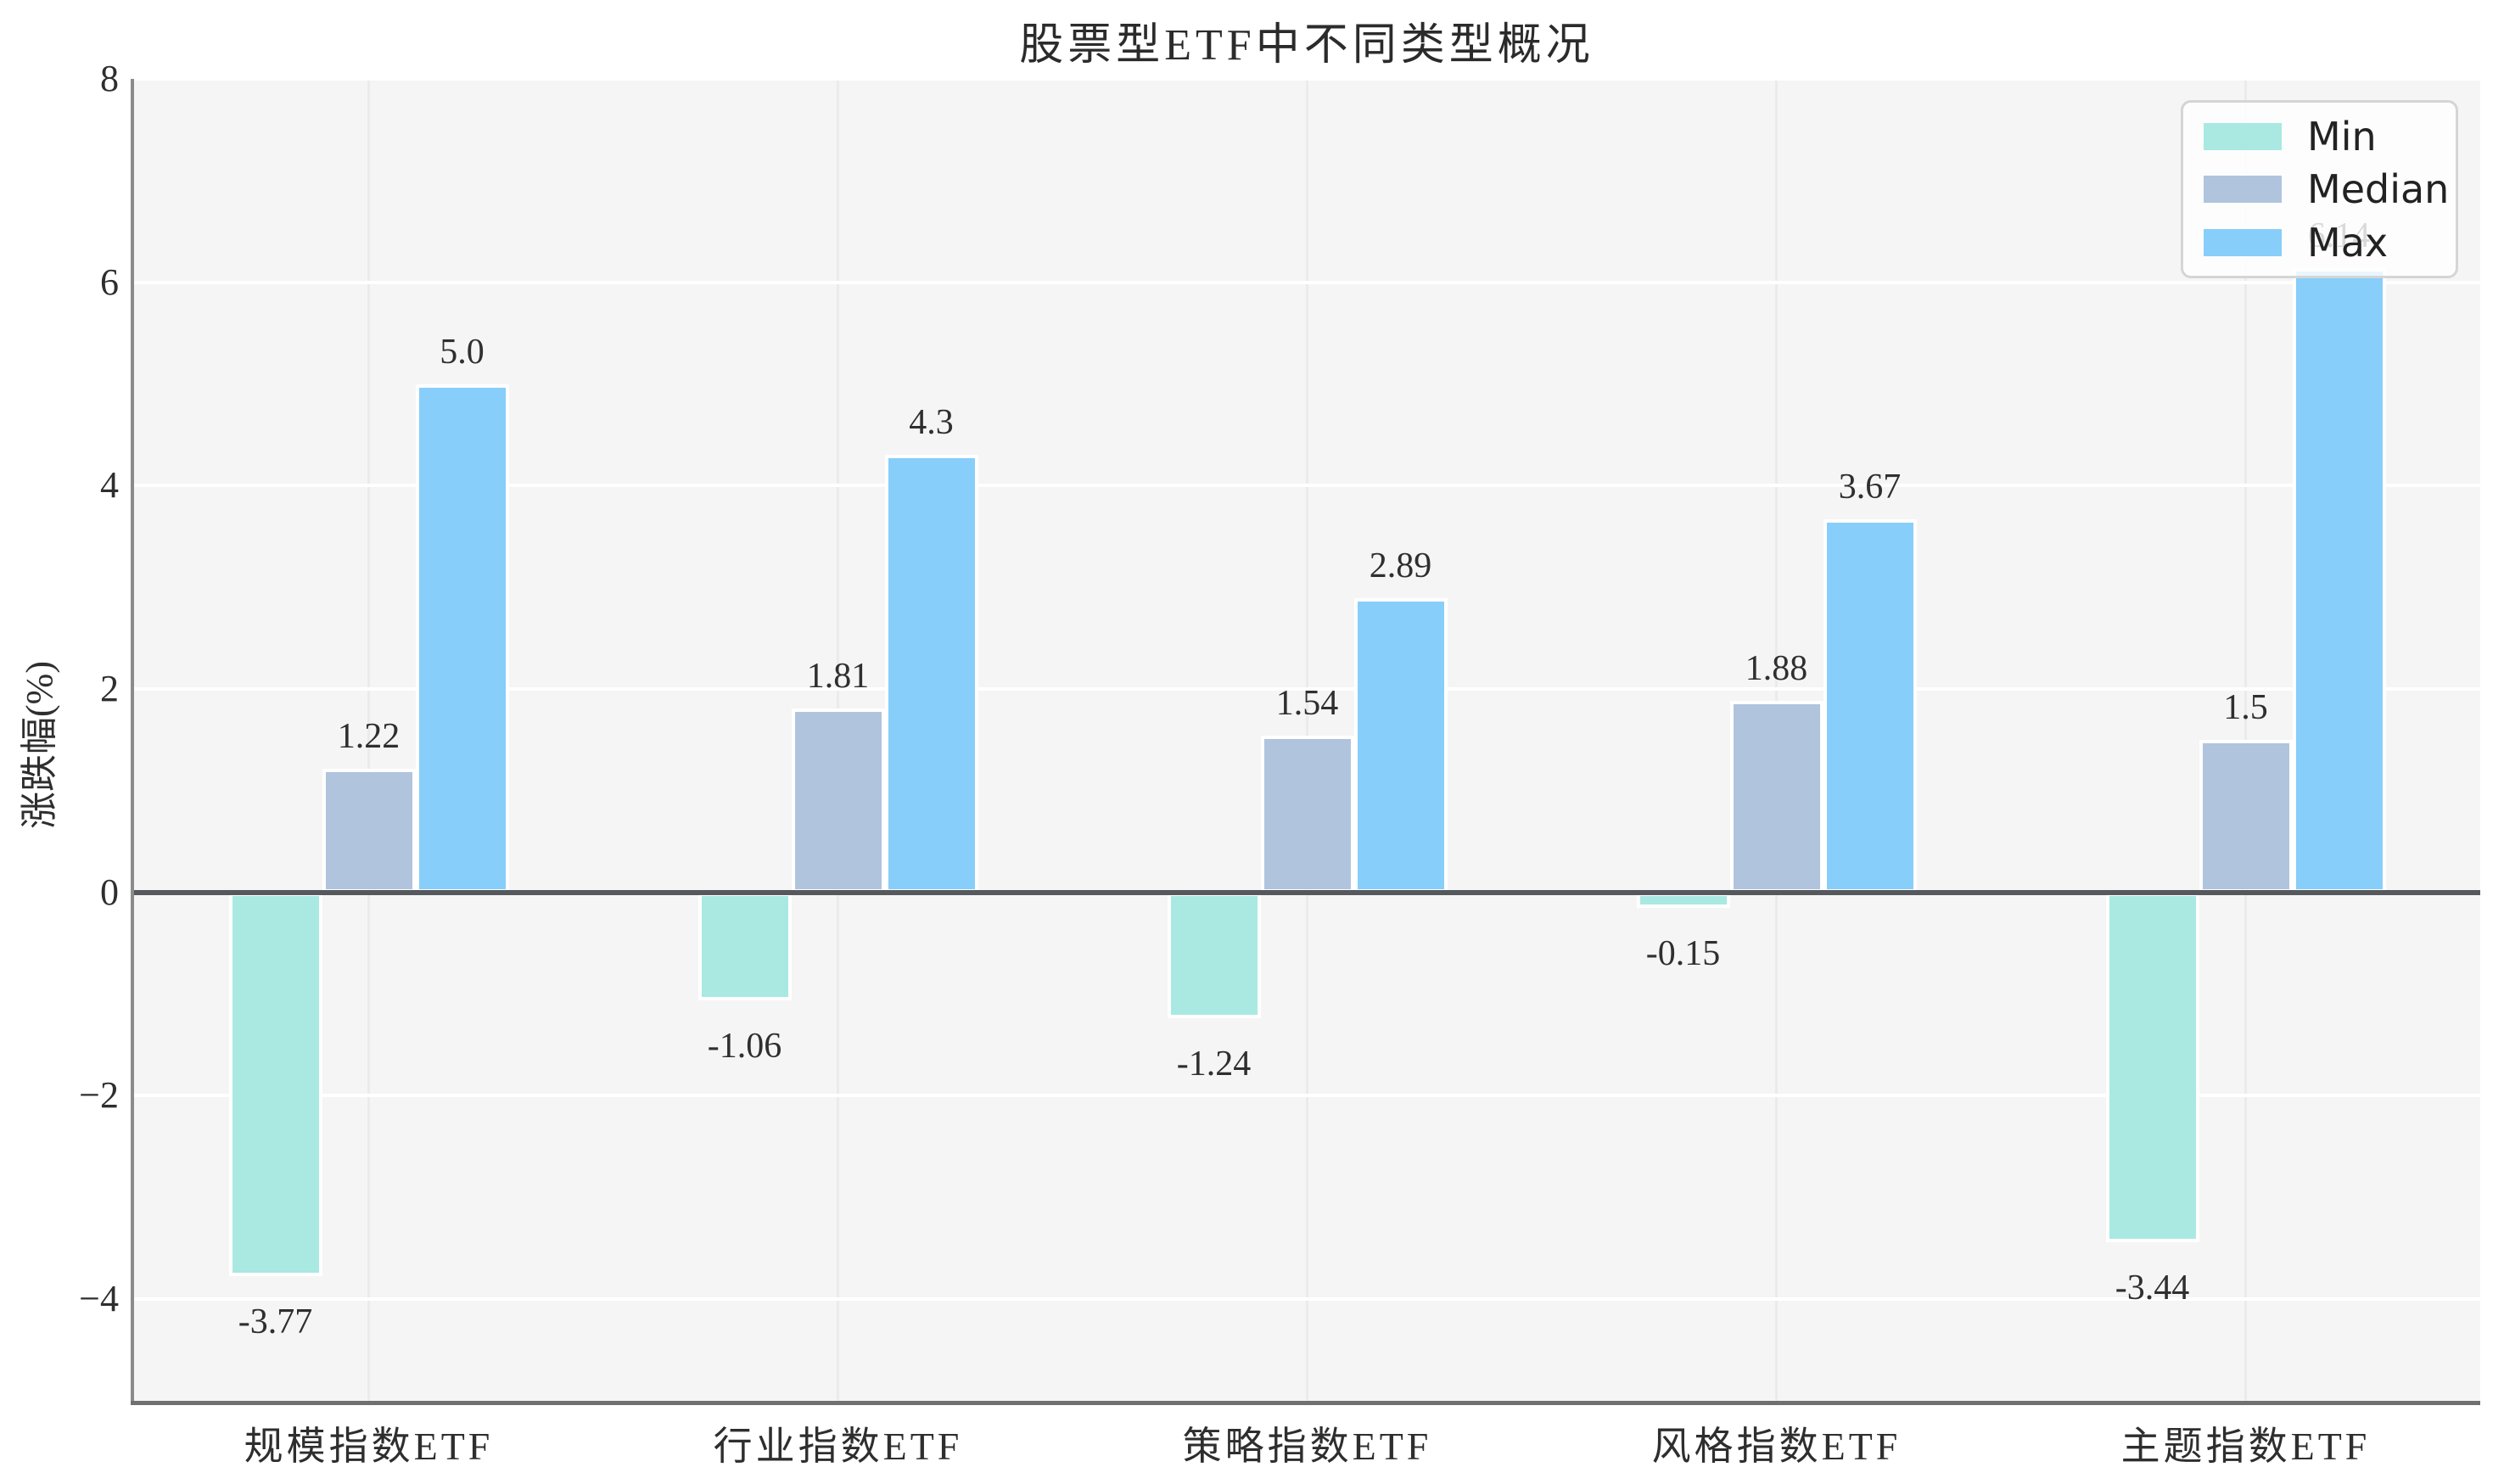  What do you see at coordinates (99, 1299) in the screenshot?
I see `y-tick-label--4: −4` at bounding box center [99, 1299].